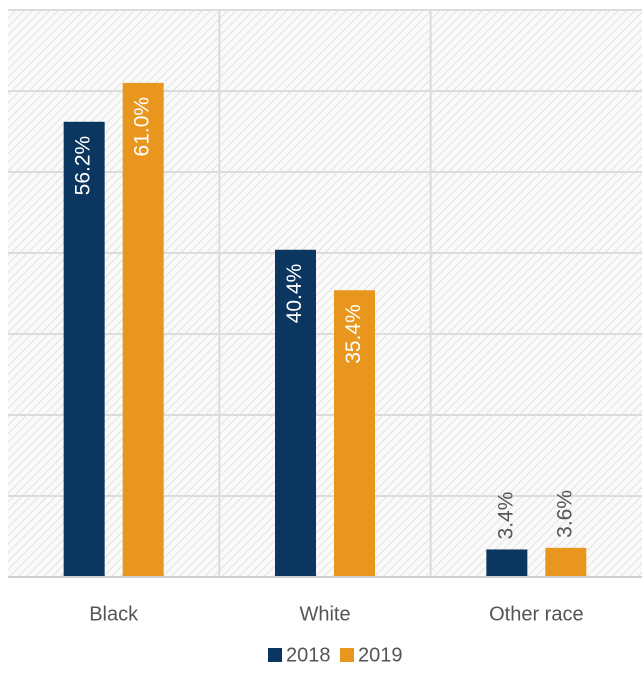 The image size is (642, 693). What do you see at coordinates (380, 655) in the screenshot?
I see `legend-label: 2019` at bounding box center [380, 655].